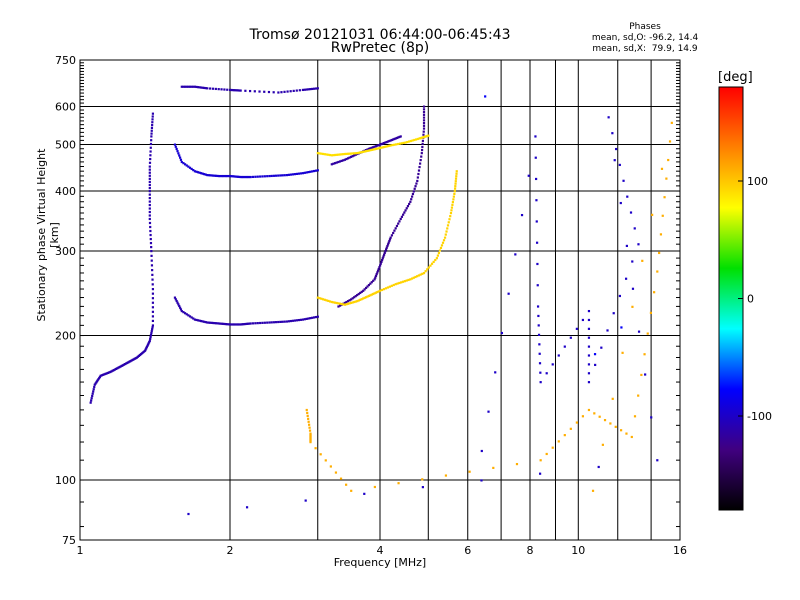 This screenshot has width=800, height=600. Describe the element at coordinates (530, 550) in the screenshot. I see `x-tick-label: 8` at that location.